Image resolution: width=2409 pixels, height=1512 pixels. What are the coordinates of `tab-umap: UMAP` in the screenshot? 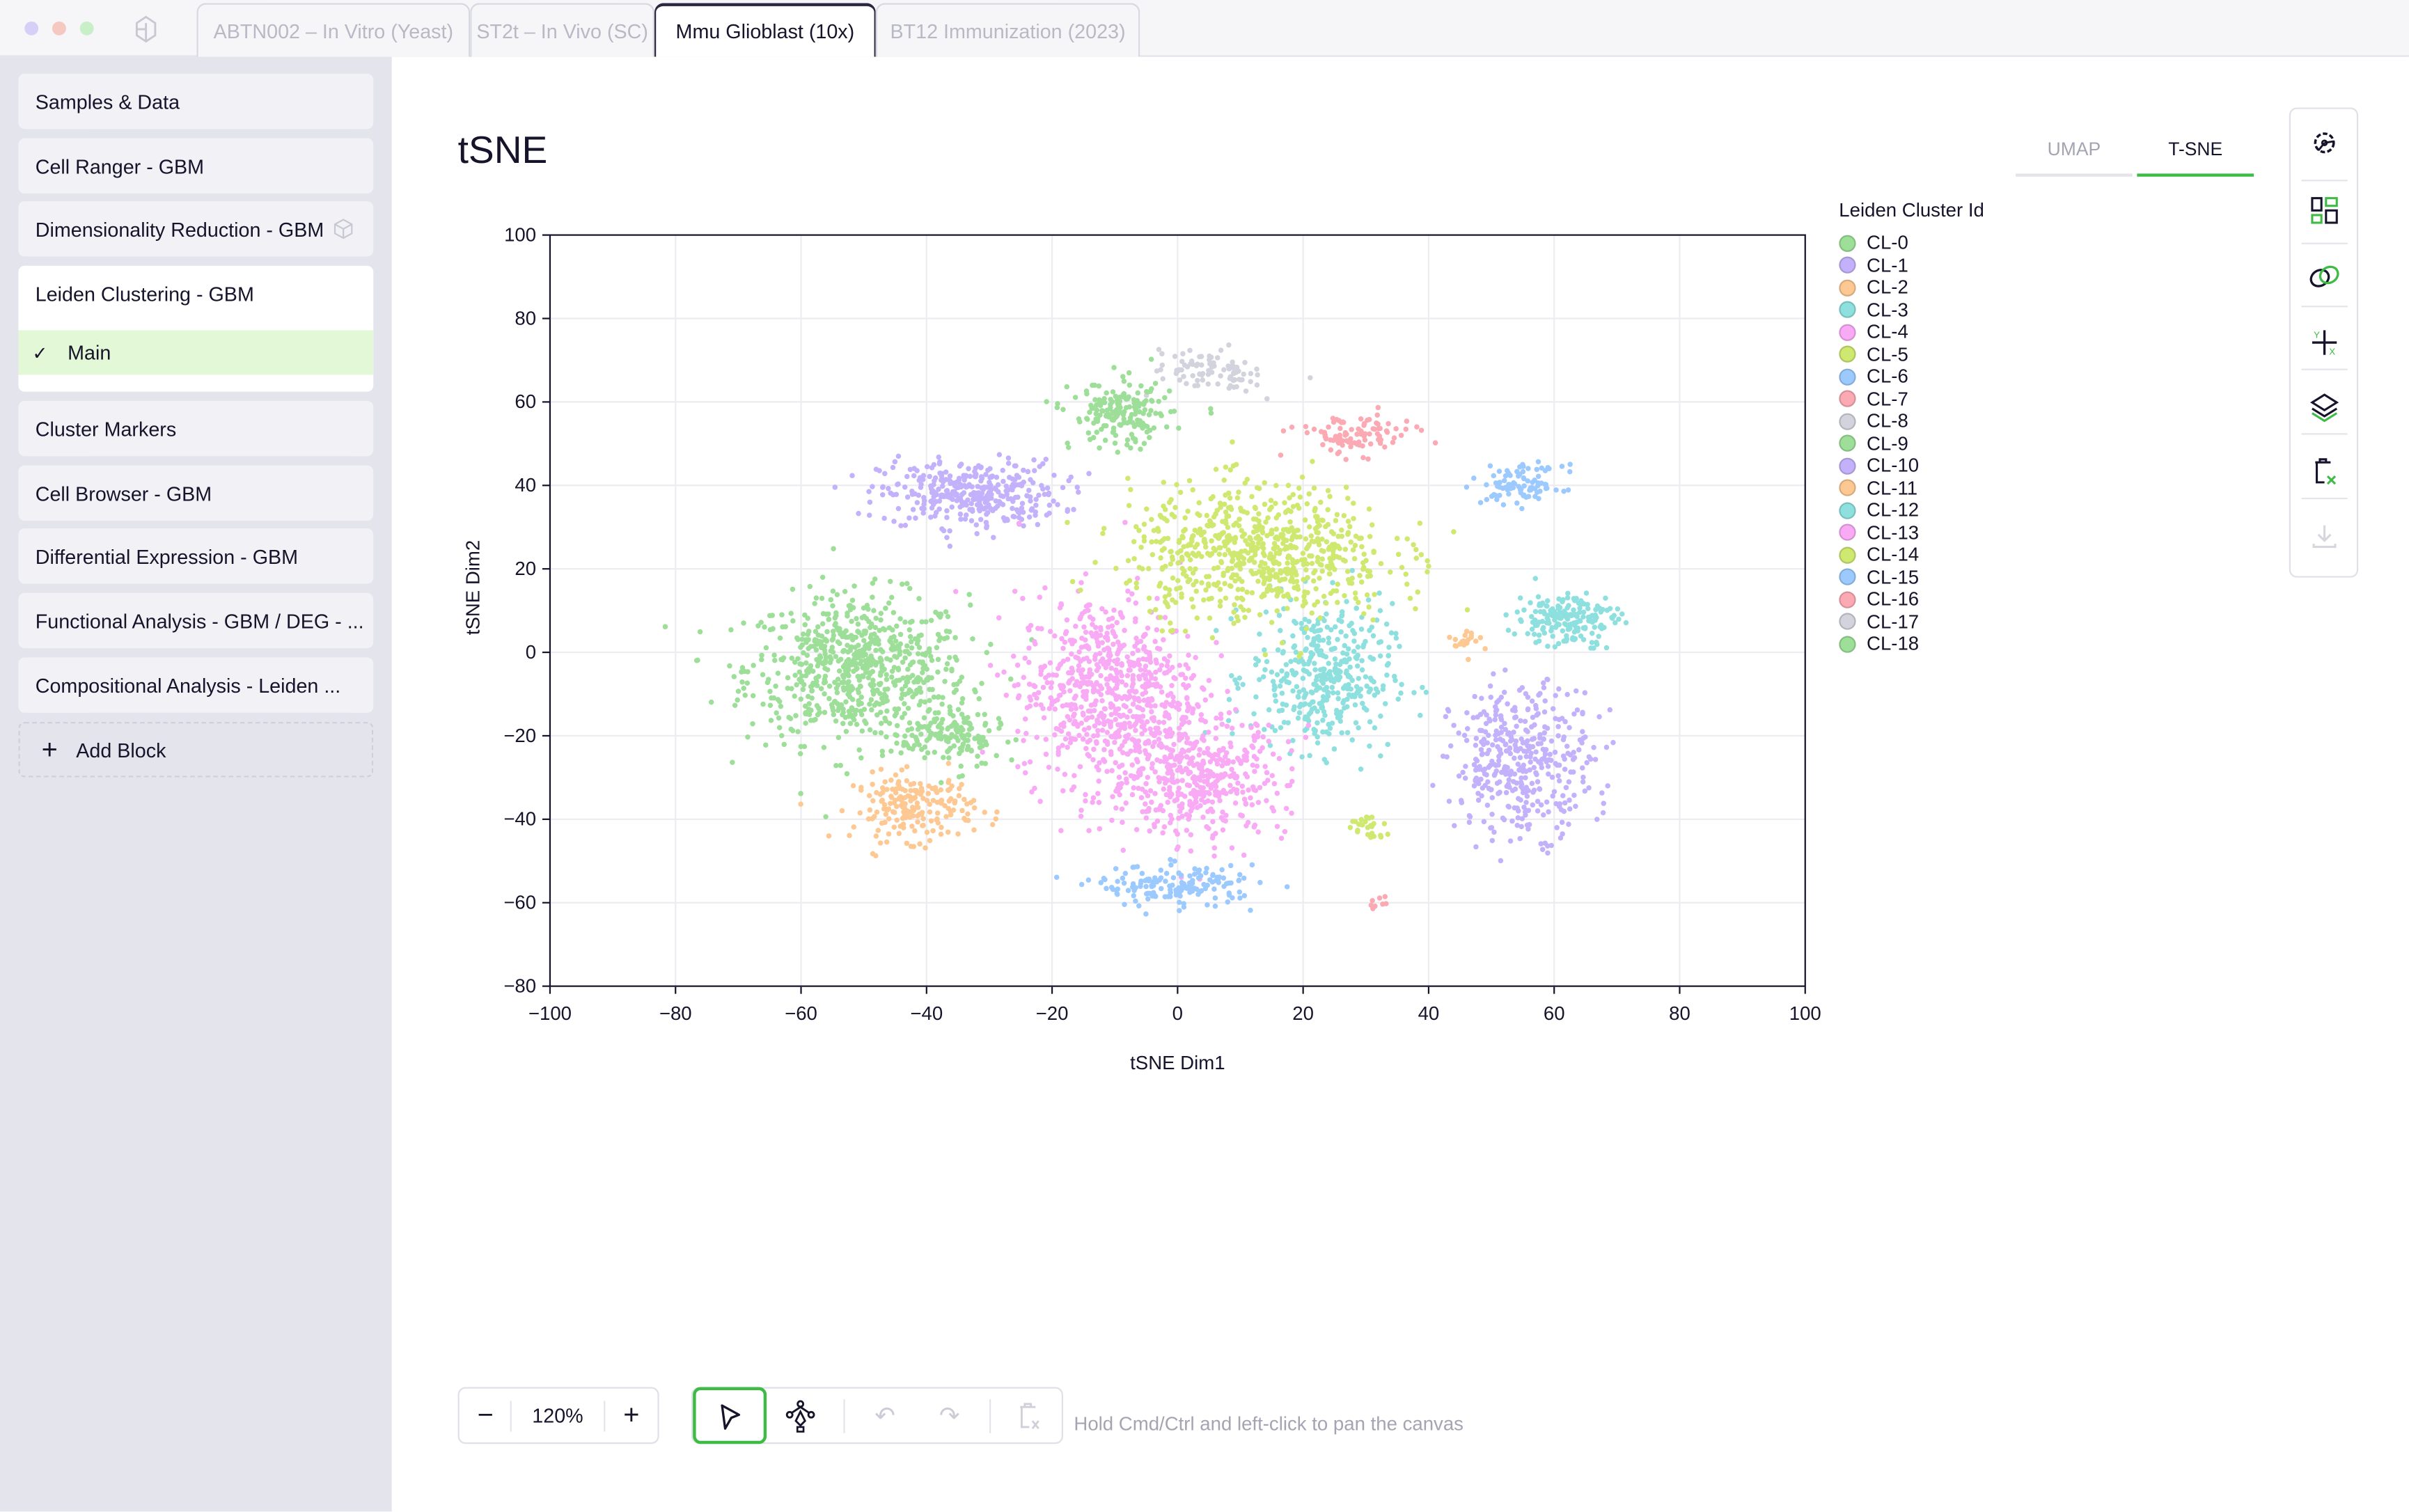 It's located at (2074, 158).